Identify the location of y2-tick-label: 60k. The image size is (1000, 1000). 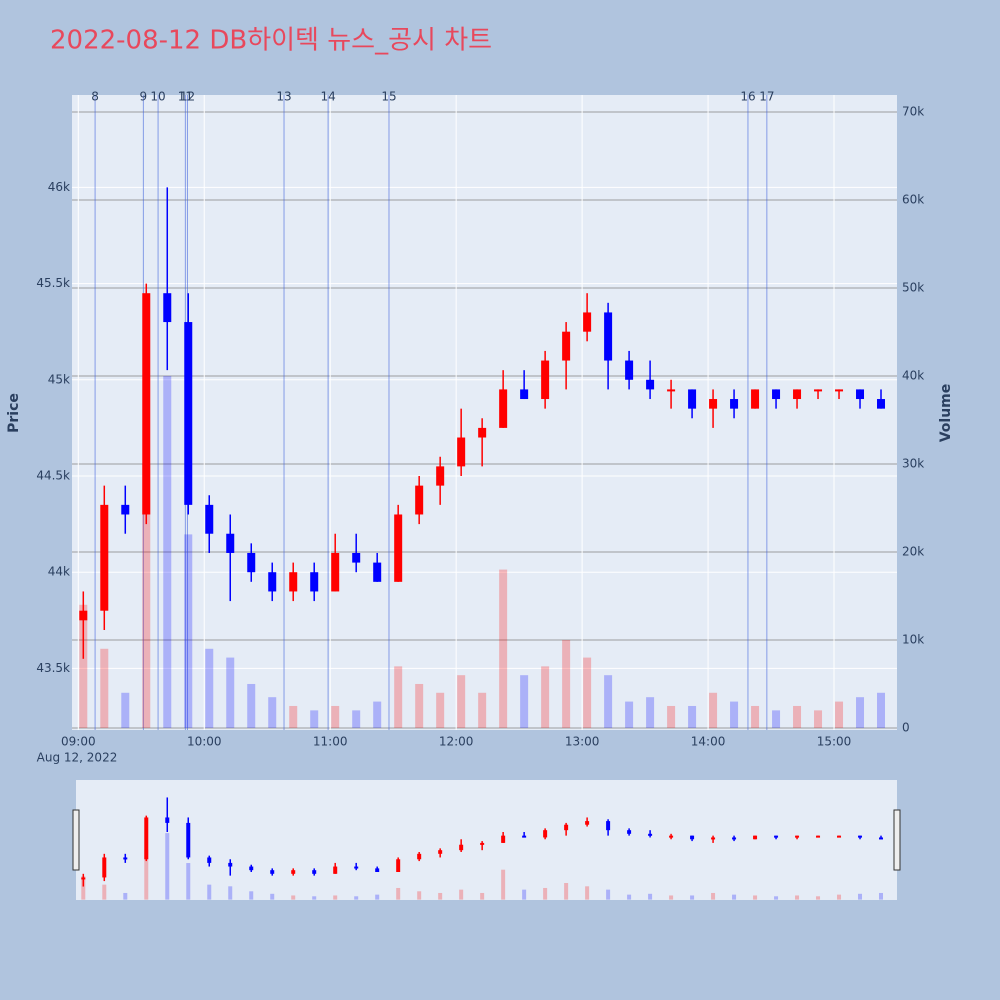
(913, 199).